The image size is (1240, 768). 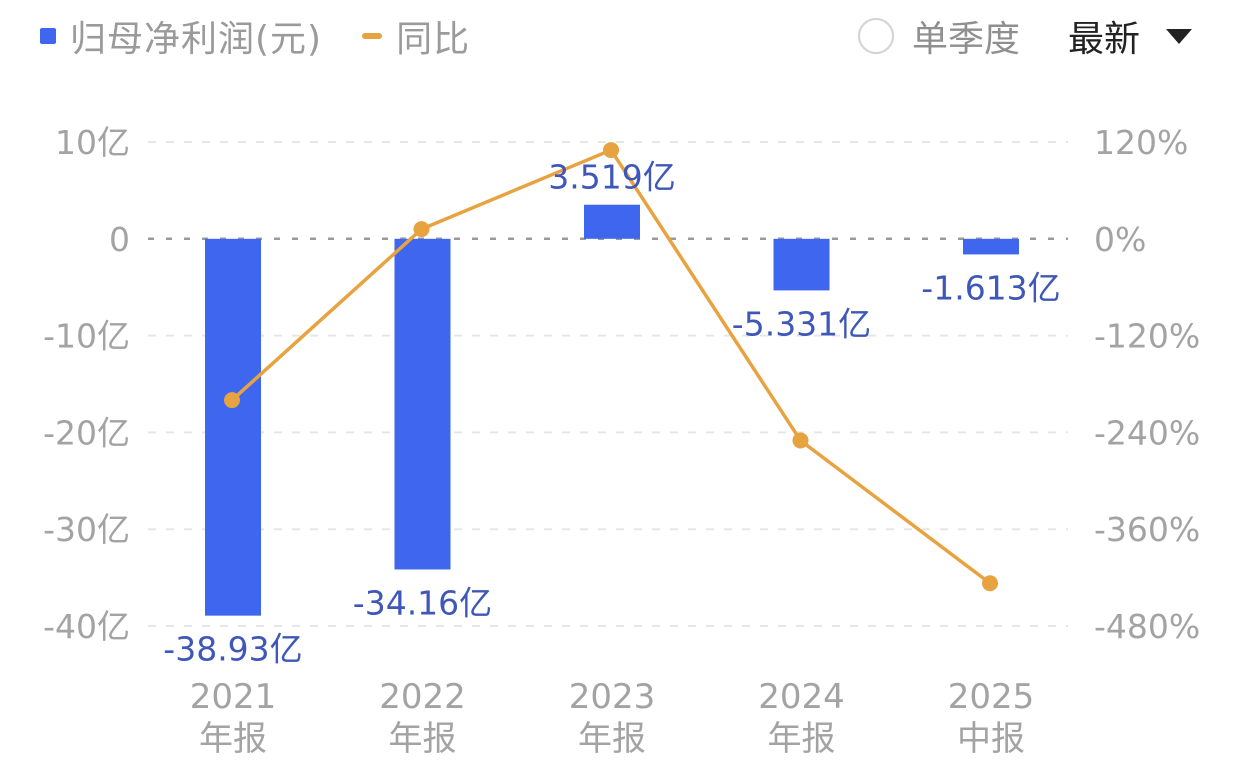 What do you see at coordinates (1024, 36) in the screenshot?
I see `chart-controls: 单季度 最新` at bounding box center [1024, 36].